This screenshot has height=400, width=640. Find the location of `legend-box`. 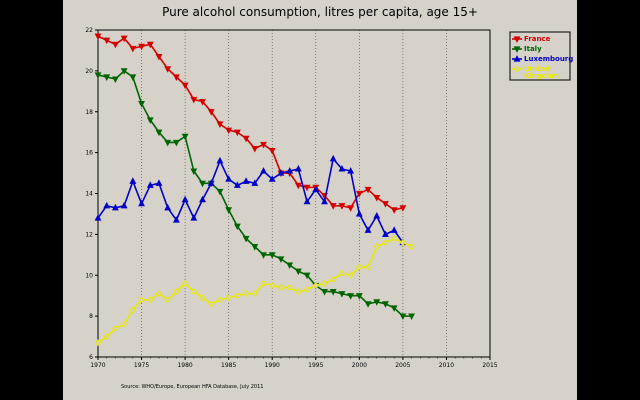

legend-box is located at coordinates (540, 56).